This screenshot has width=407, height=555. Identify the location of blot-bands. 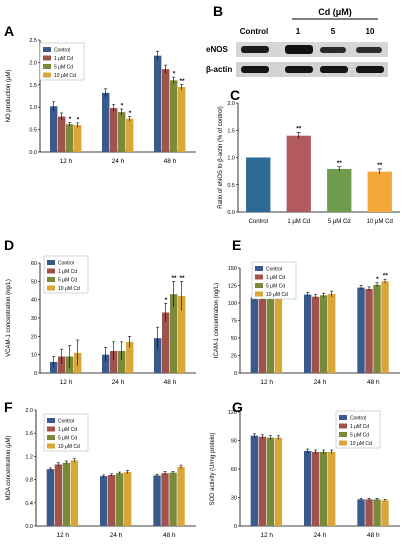
(312, 59).